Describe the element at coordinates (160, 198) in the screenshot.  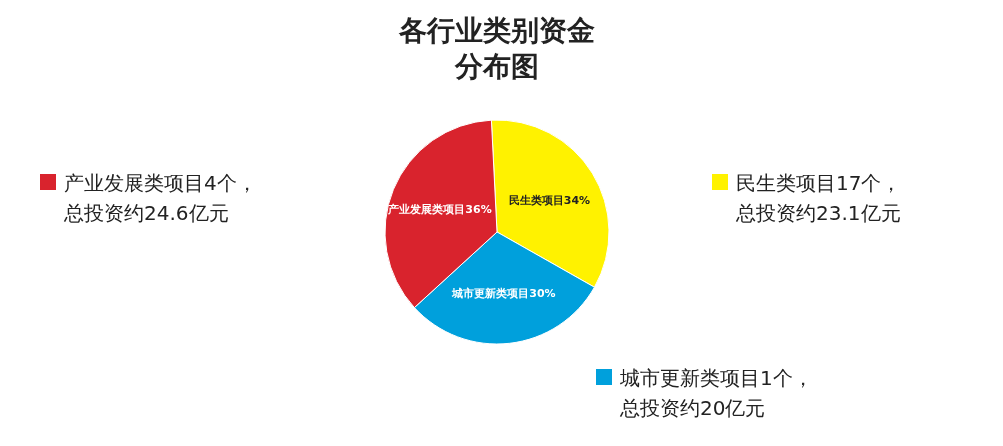
I see `legend-label: 产业发展类项目4个，总投资约24.6亿元` at that location.